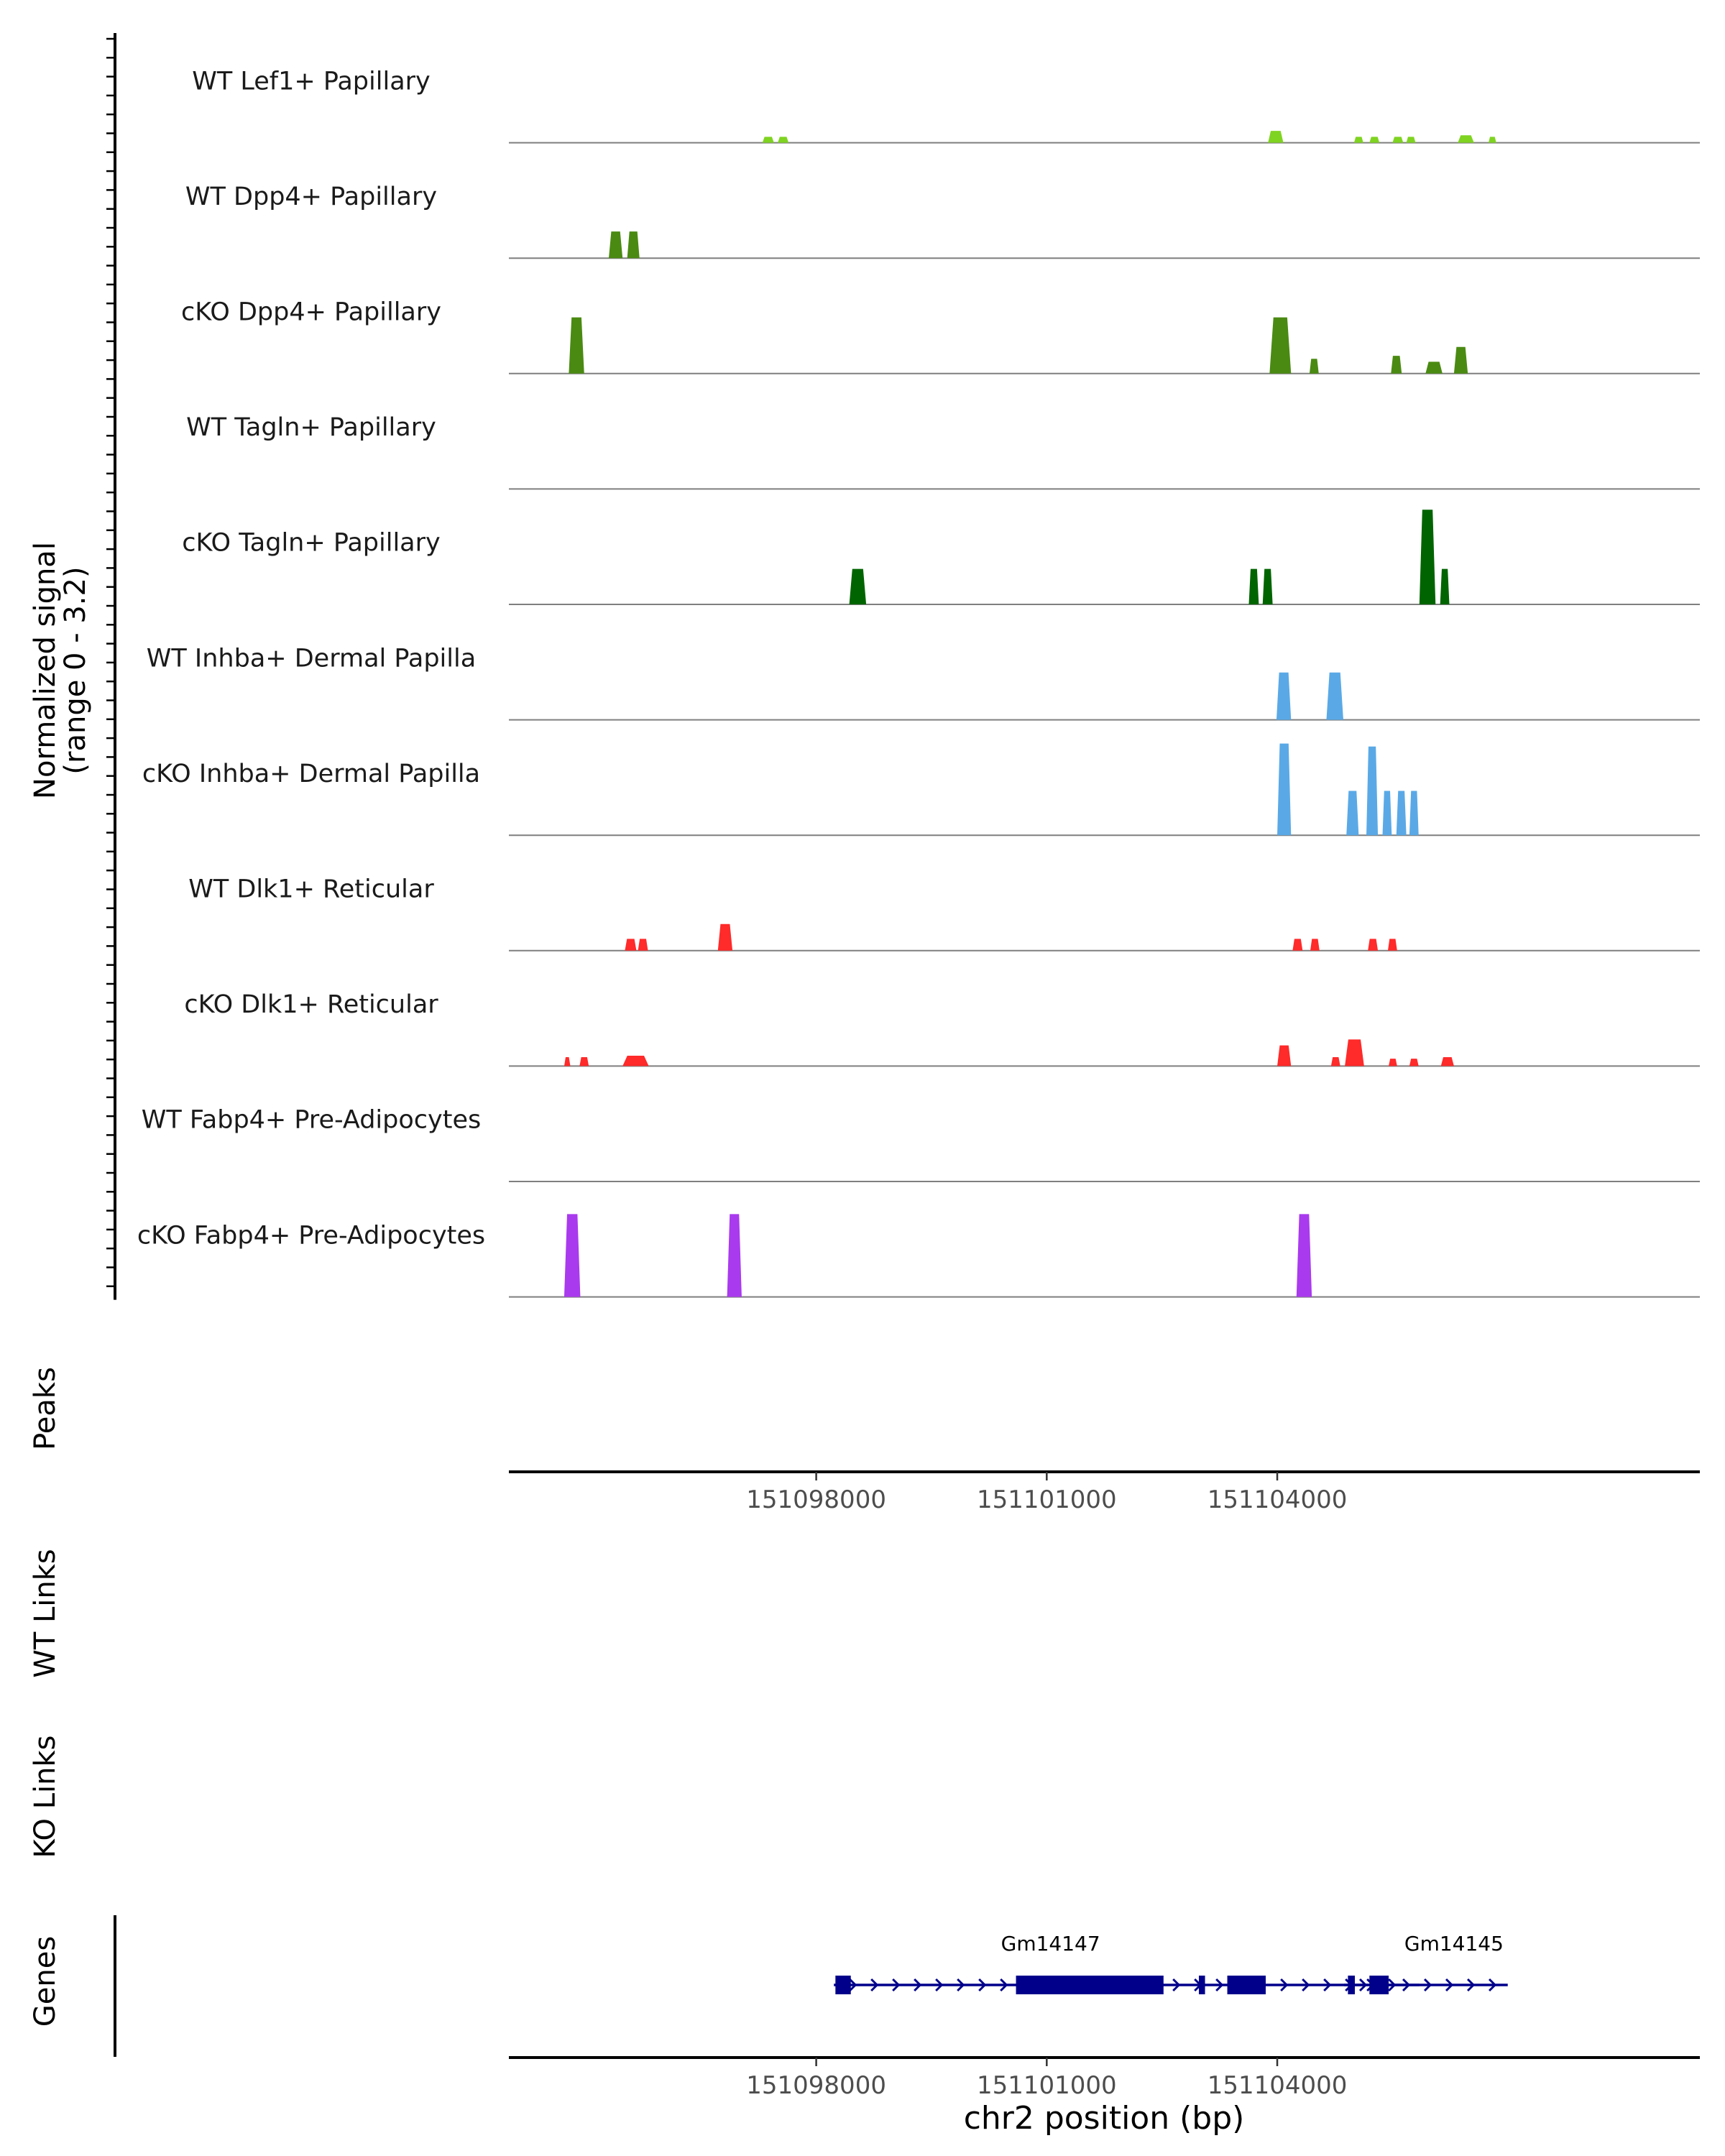 The height and width of the screenshot is (2156, 1725). What do you see at coordinates (816, 2085) in the screenshot?
I see `x-tick-label-genes: 151098000` at bounding box center [816, 2085].